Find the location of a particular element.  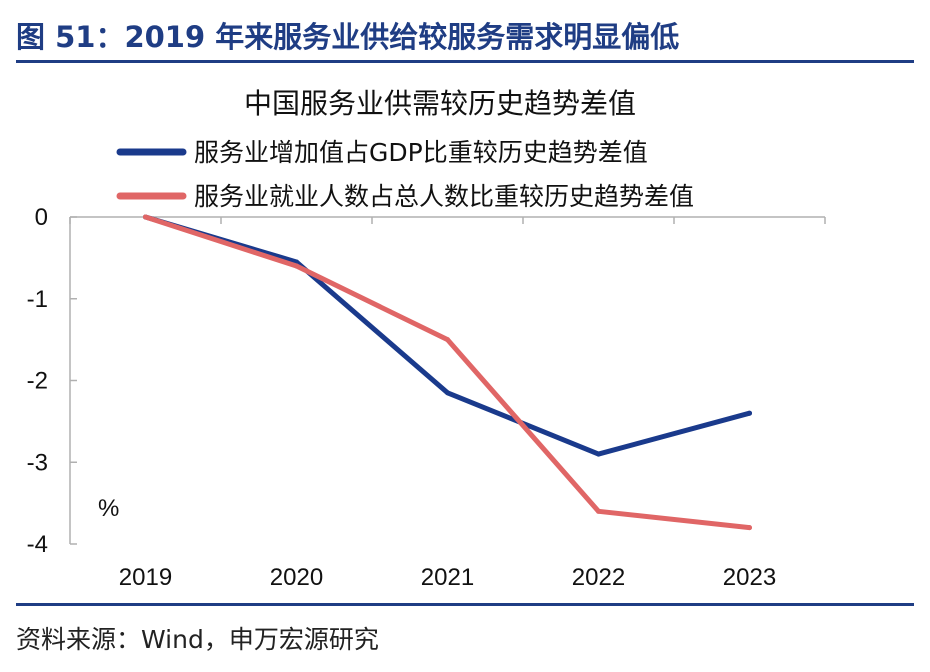

x-tick-label: 2022 is located at coordinates (598, 577).